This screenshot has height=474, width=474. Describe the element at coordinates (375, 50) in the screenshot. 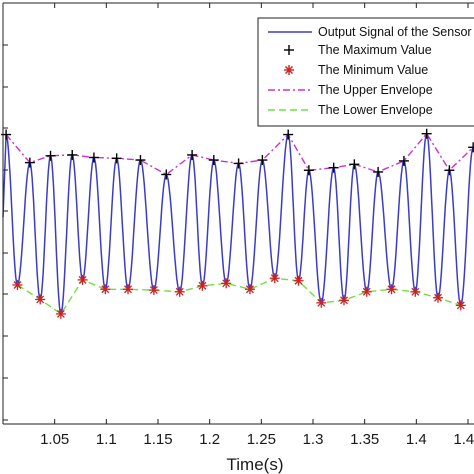

I see `legend-label-maximum: The Maximum Value` at that location.